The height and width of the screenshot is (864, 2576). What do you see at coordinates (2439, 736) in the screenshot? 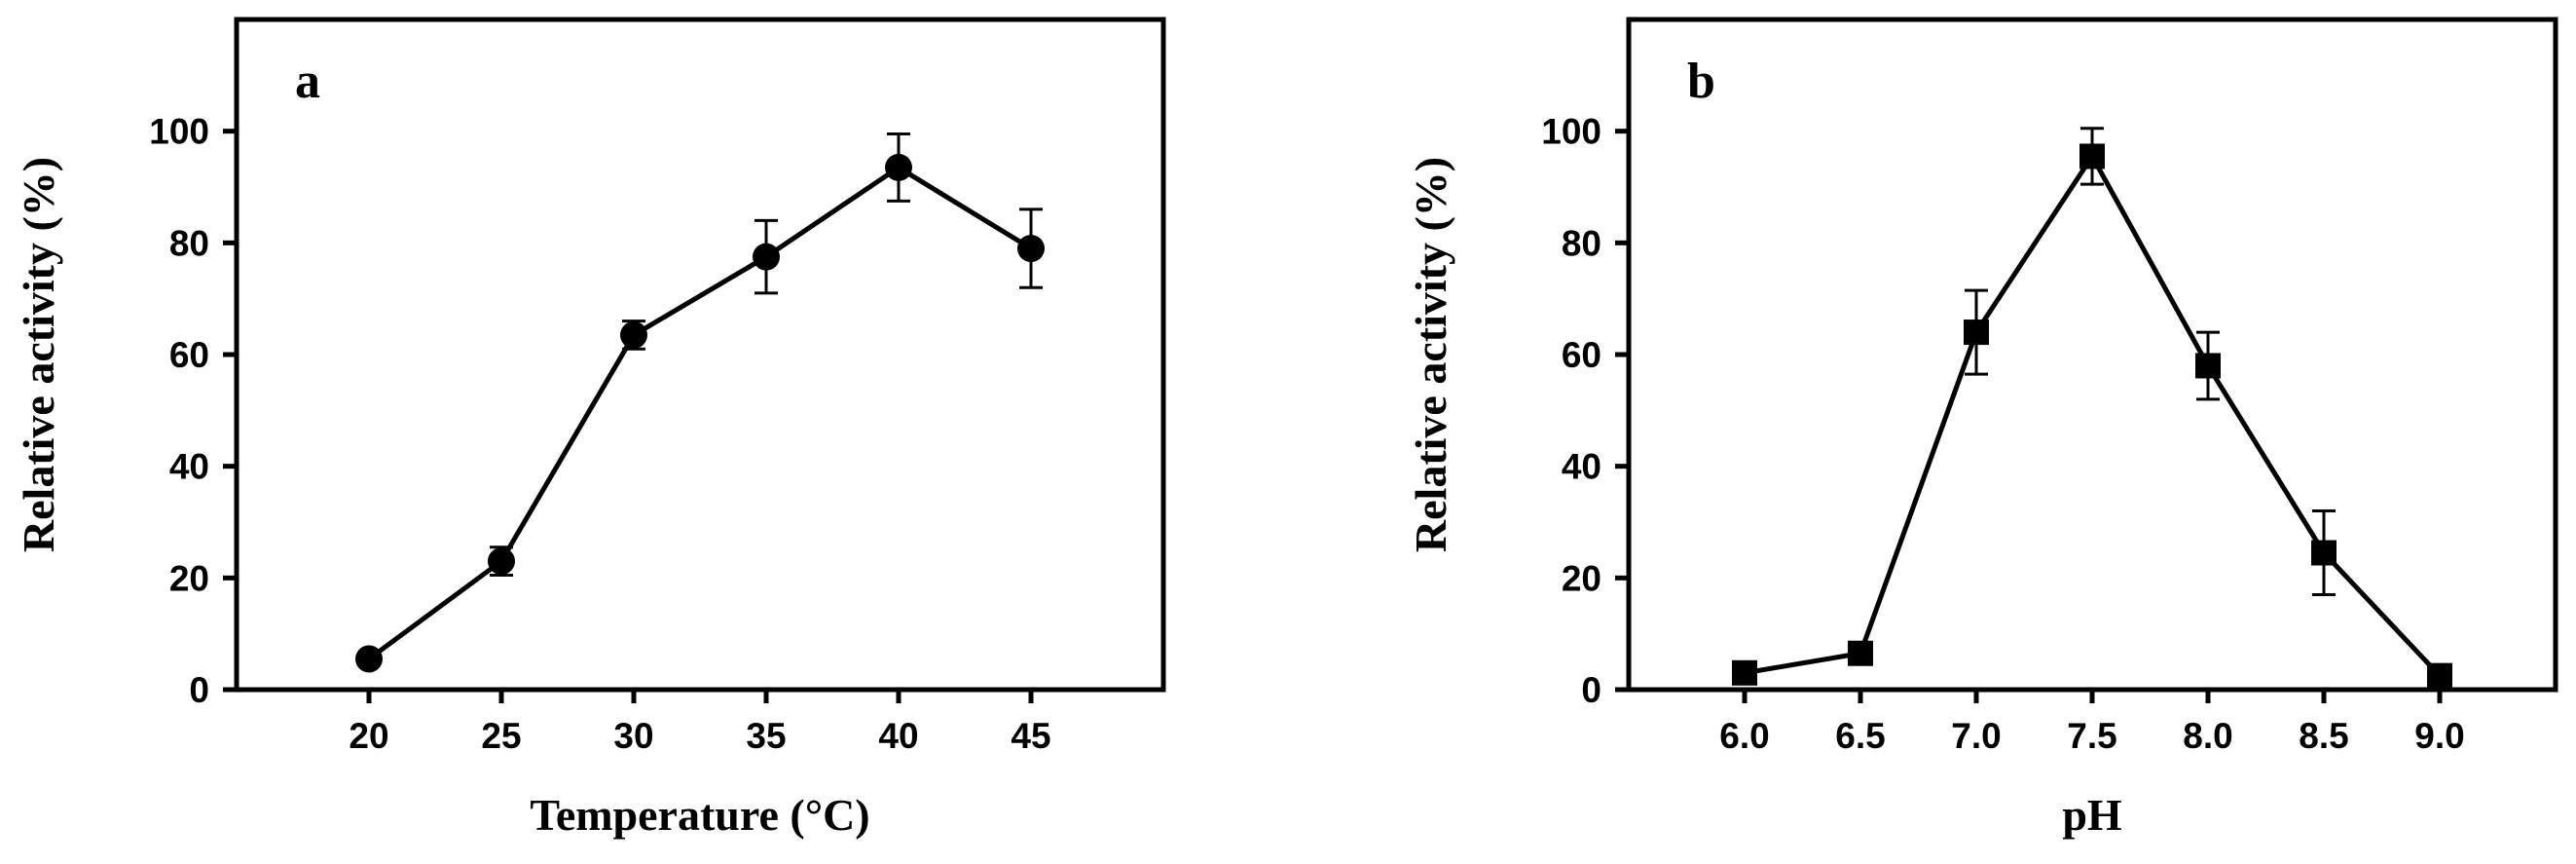
I see `x-tick-label: 9.0` at bounding box center [2439, 736].